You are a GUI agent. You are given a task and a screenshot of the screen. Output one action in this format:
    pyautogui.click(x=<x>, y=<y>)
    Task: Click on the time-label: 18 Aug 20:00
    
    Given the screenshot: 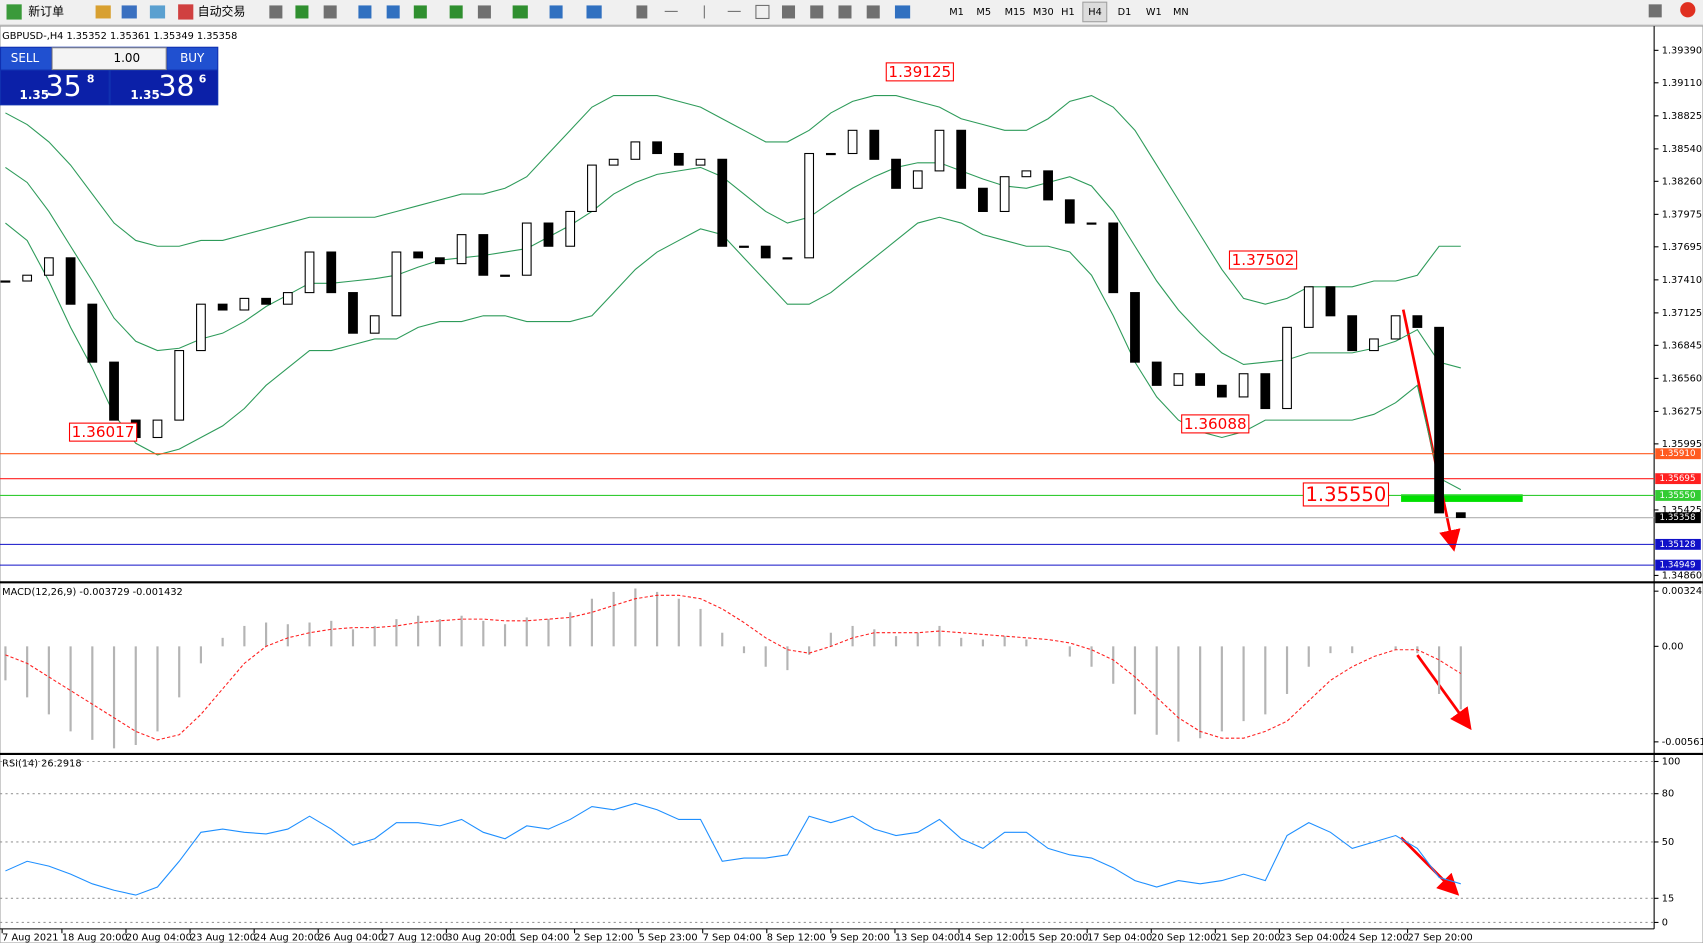 What is the action you would take?
    pyautogui.click(x=95, y=938)
    